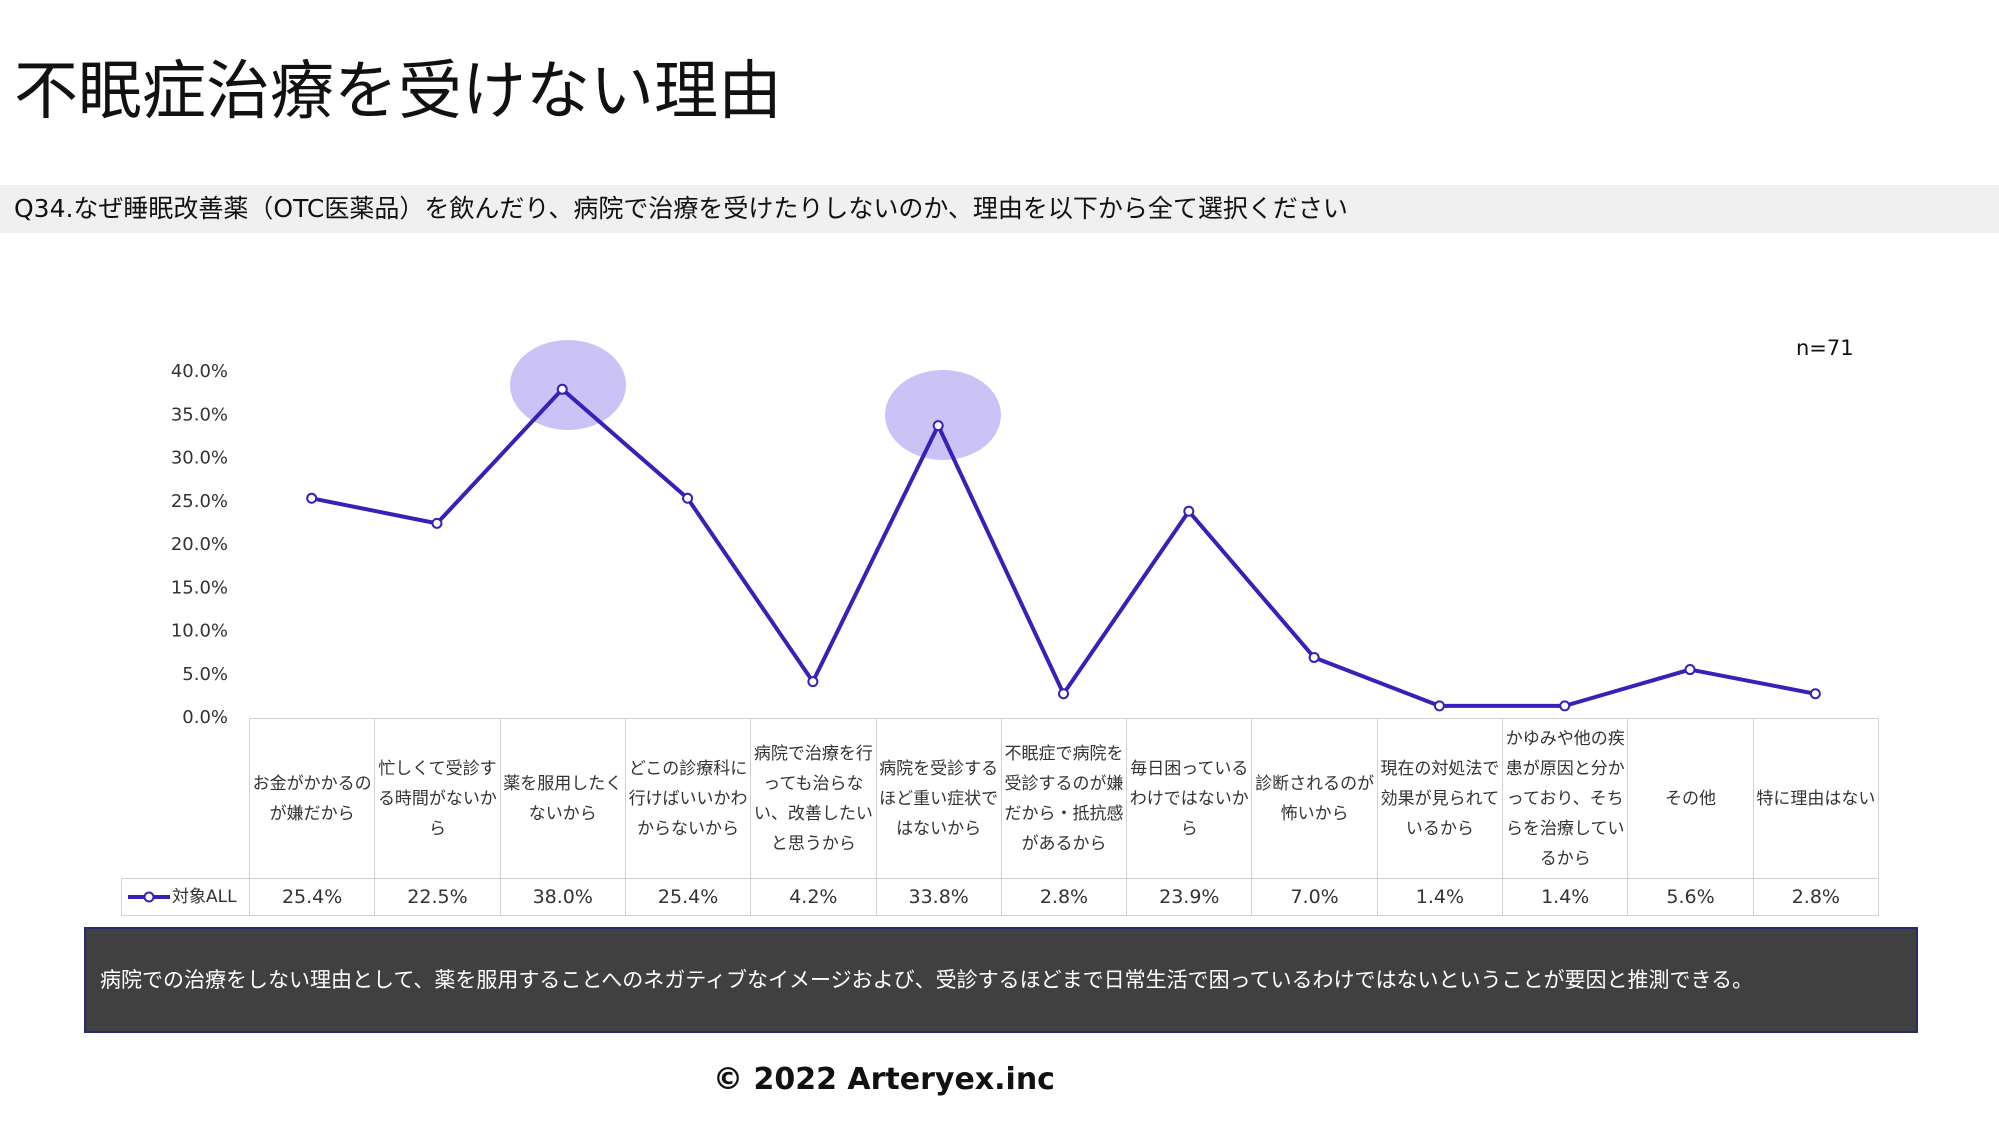 Image resolution: width=1999 pixels, height=1125 pixels. I want to click on y-tick-label: 40.0%, so click(199, 371).